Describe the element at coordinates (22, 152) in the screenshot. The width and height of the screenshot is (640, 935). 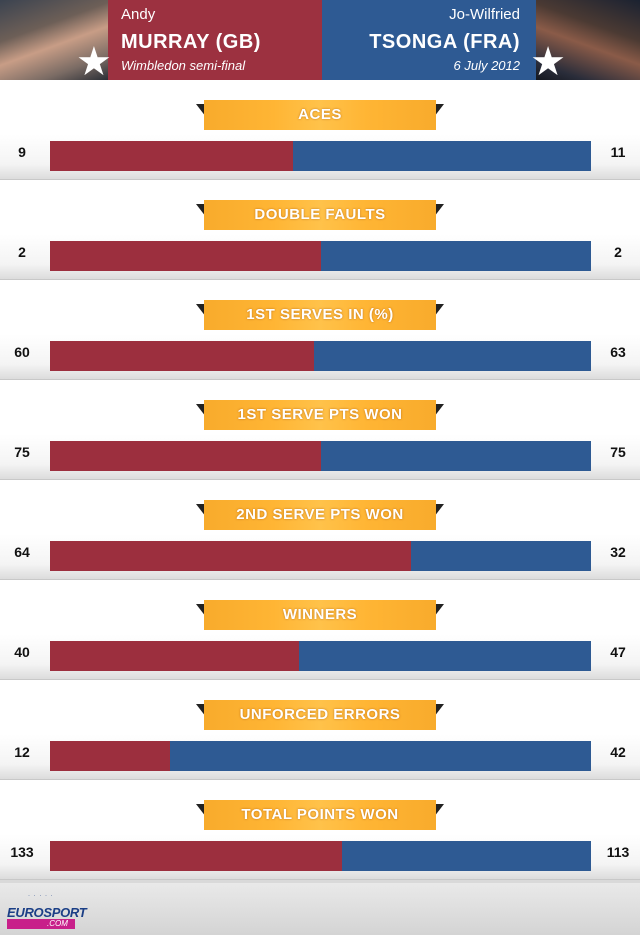
I see `player1-value: 9` at that location.